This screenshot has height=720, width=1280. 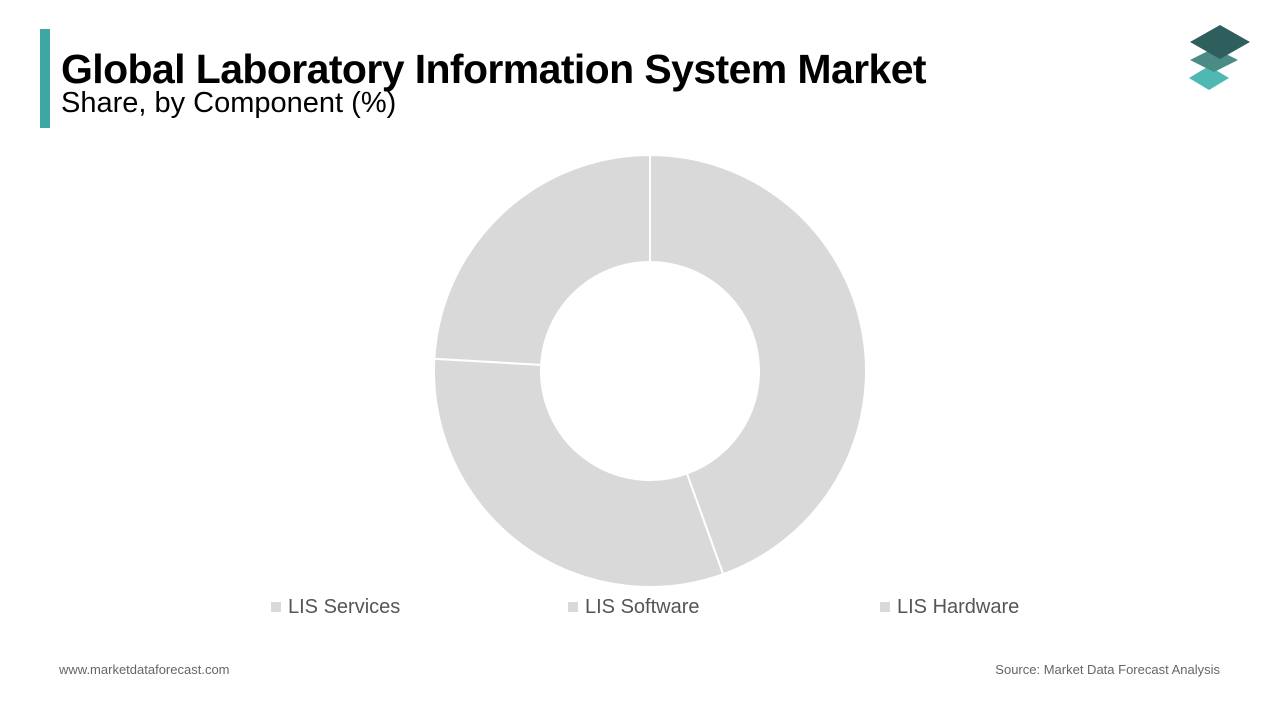 I want to click on legend-label-lis-services: LIS Services, so click(x=344, y=606).